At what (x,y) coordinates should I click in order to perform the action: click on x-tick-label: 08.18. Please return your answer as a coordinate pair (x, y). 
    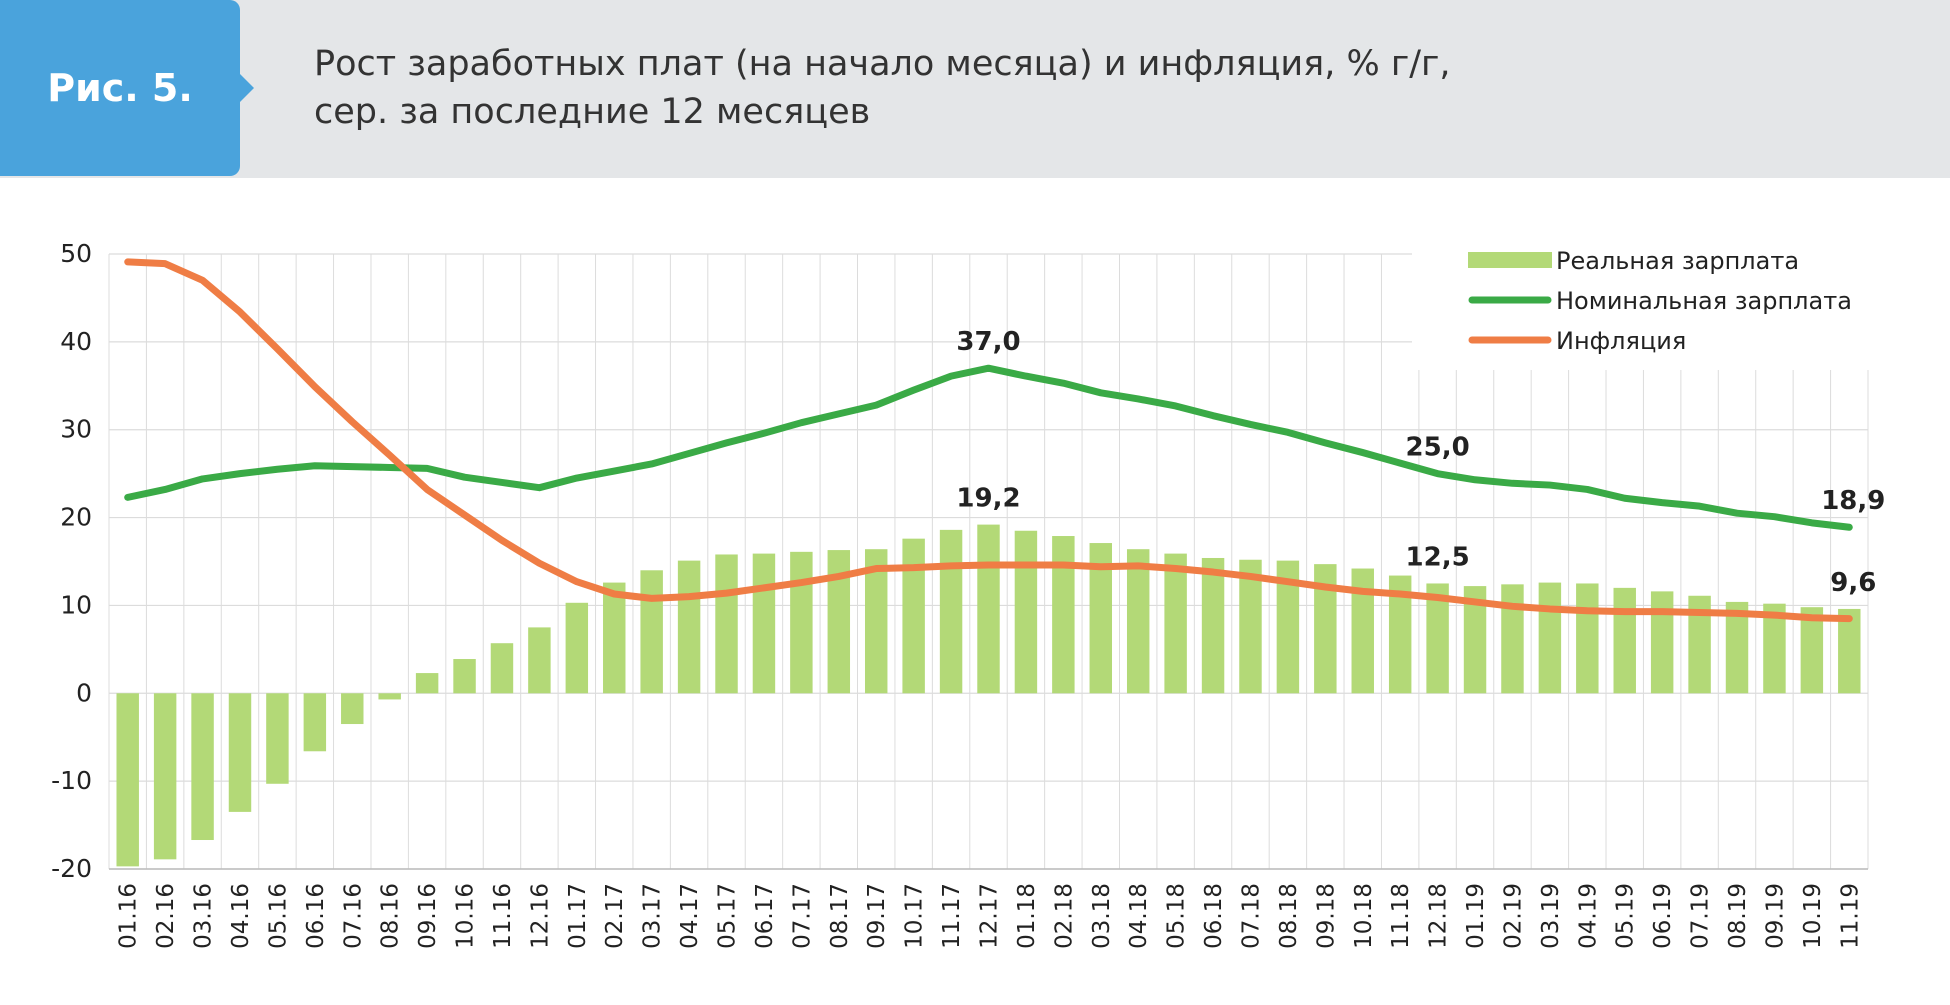
    Looking at the image, I should click on (1289, 916).